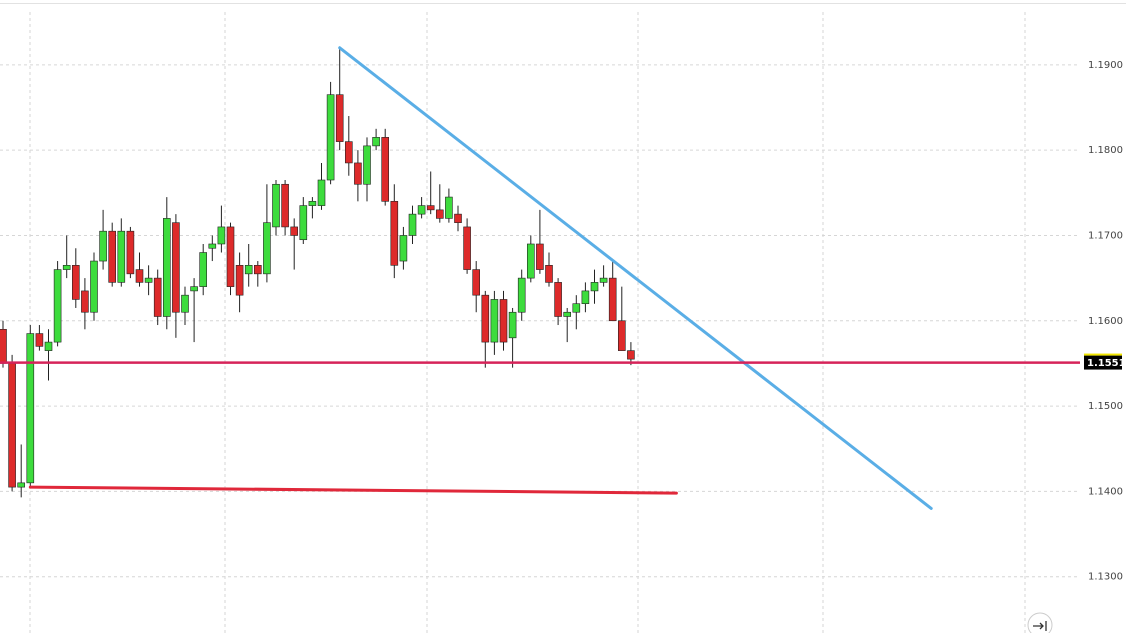  What do you see at coordinates (1040, 626) in the screenshot?
I see `scroll-icon` at bounding box center [1040, 626].